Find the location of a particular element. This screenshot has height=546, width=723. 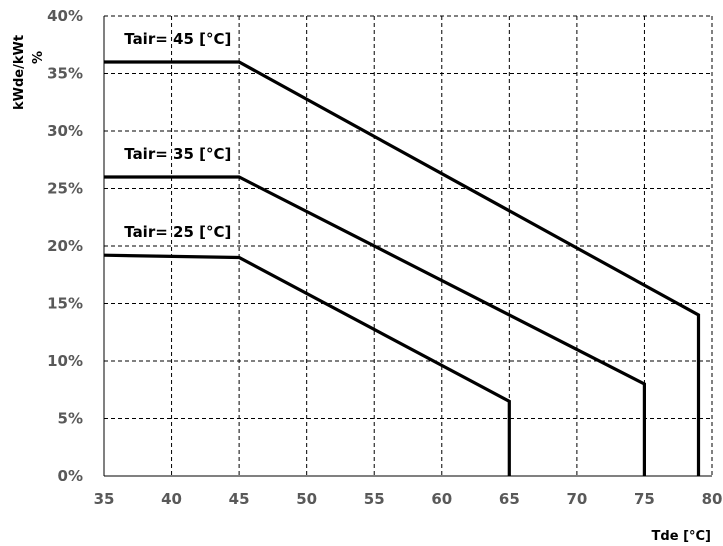

x-axis-label: Tde [°C] is located at coordinates (681, 536).